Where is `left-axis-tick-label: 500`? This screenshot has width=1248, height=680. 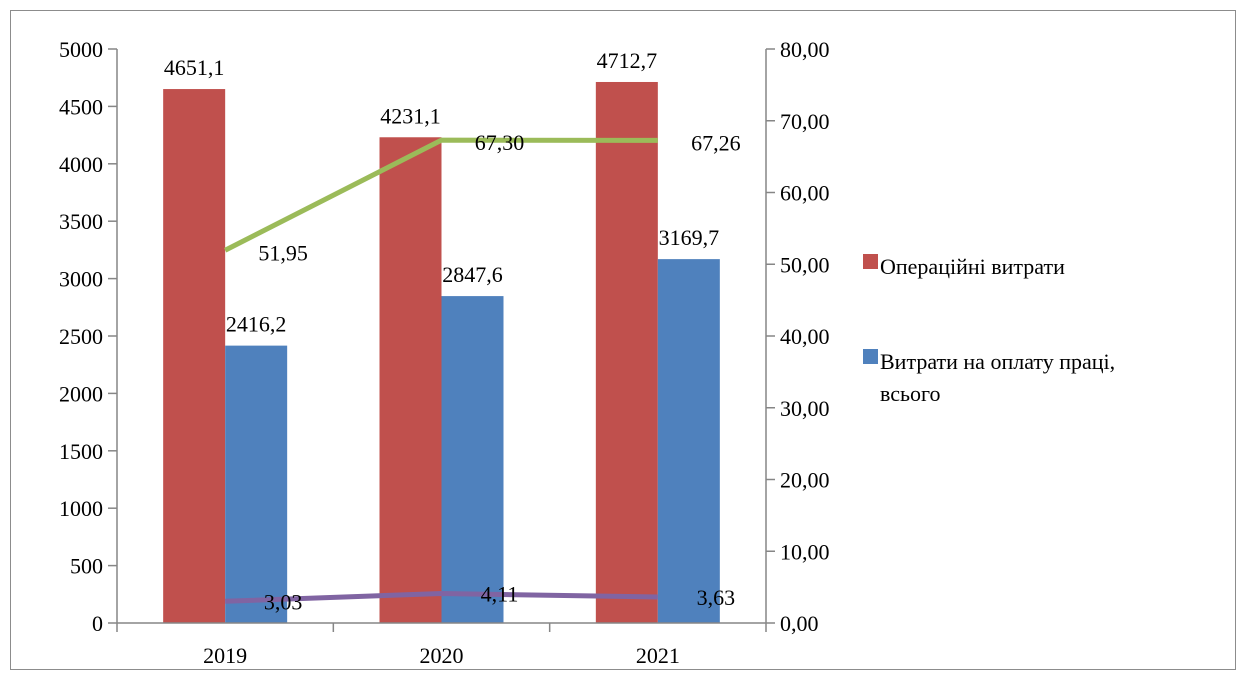 left-axis-tick-label: 500 is located at coordinates (86, 566).